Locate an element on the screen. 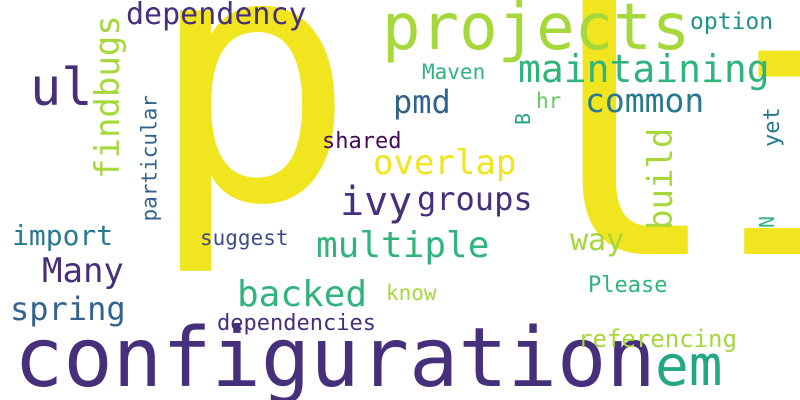 The image size is (800, 400). word-suggest: suggest is located at coordinates (244, 238).